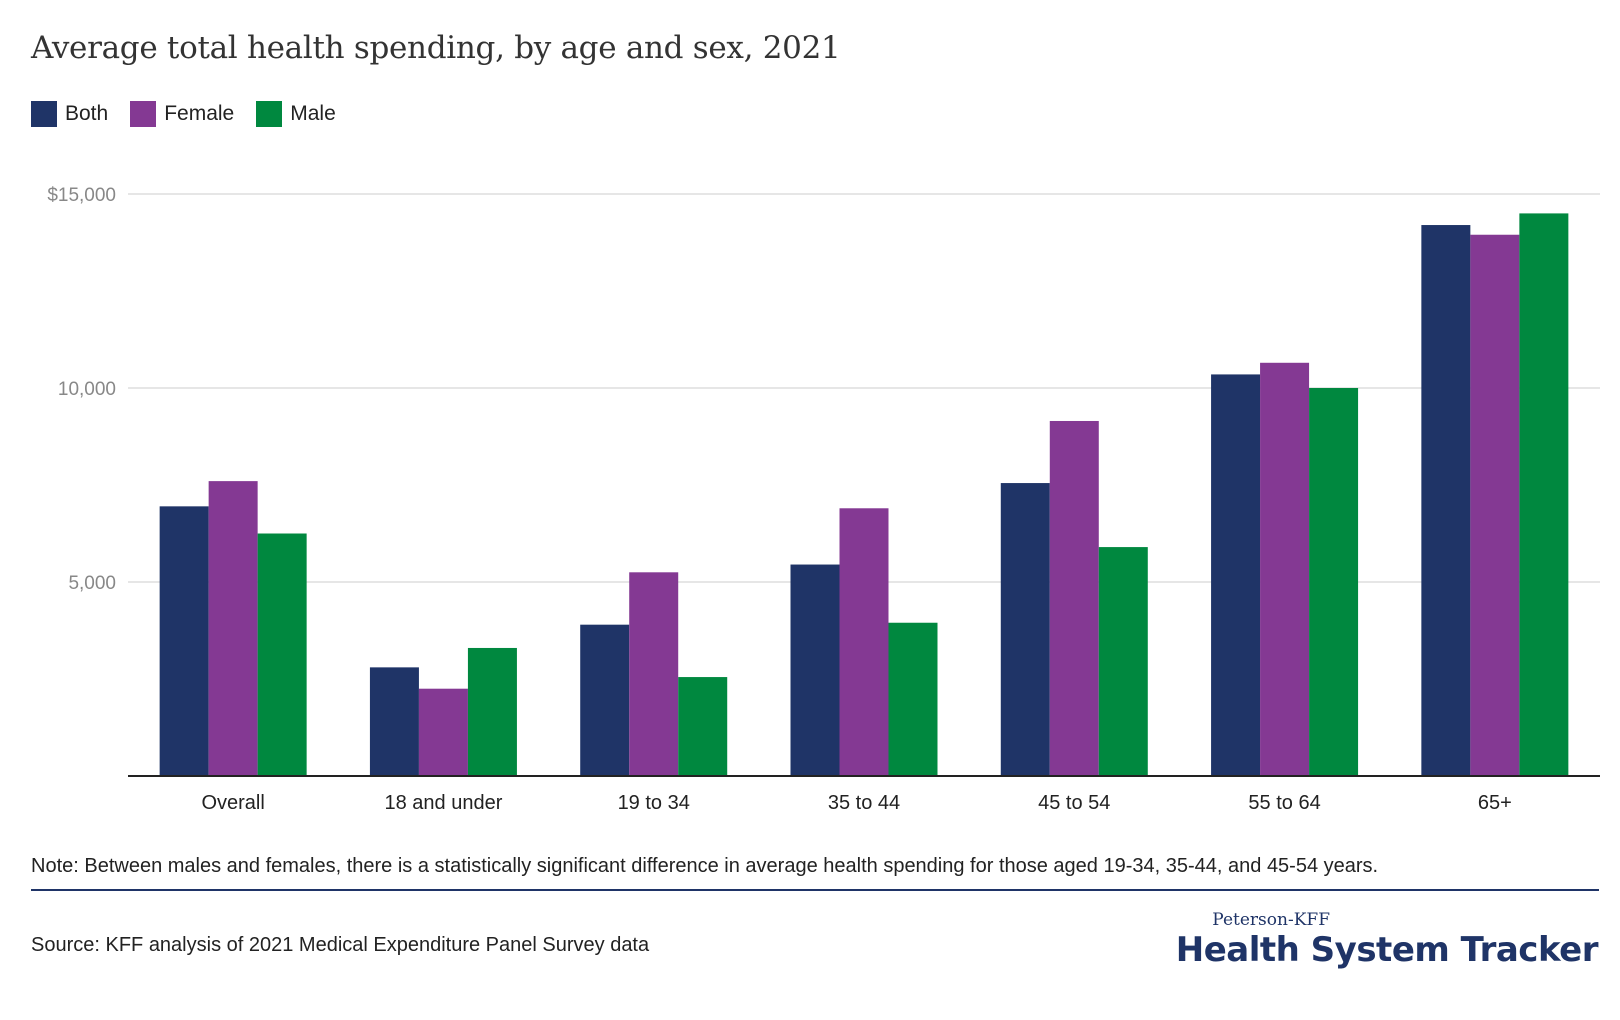 The image size is (1620, 1020). Describe the element at coordinates (654, 803) in the screenshot. I see `x-tick-label: 19 to 34` at that location.